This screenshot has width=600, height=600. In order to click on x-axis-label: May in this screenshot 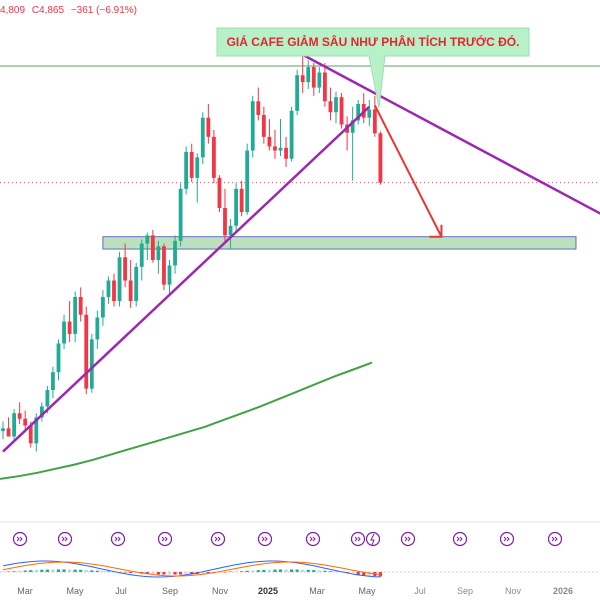, I will do `click(75, 591)`.